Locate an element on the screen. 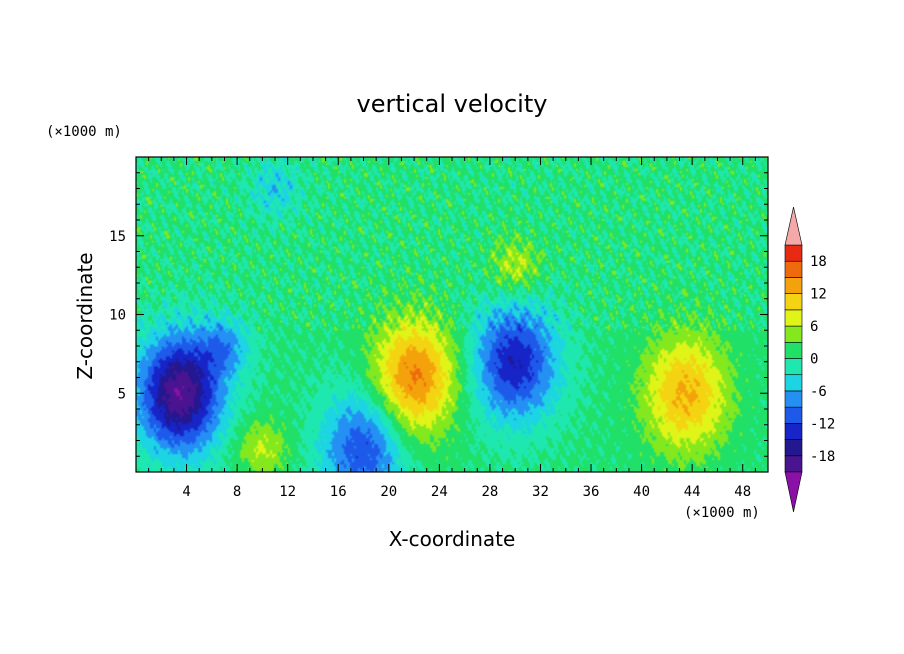  colorbar-tick-label: 0 is located at coordinates (814, 360).